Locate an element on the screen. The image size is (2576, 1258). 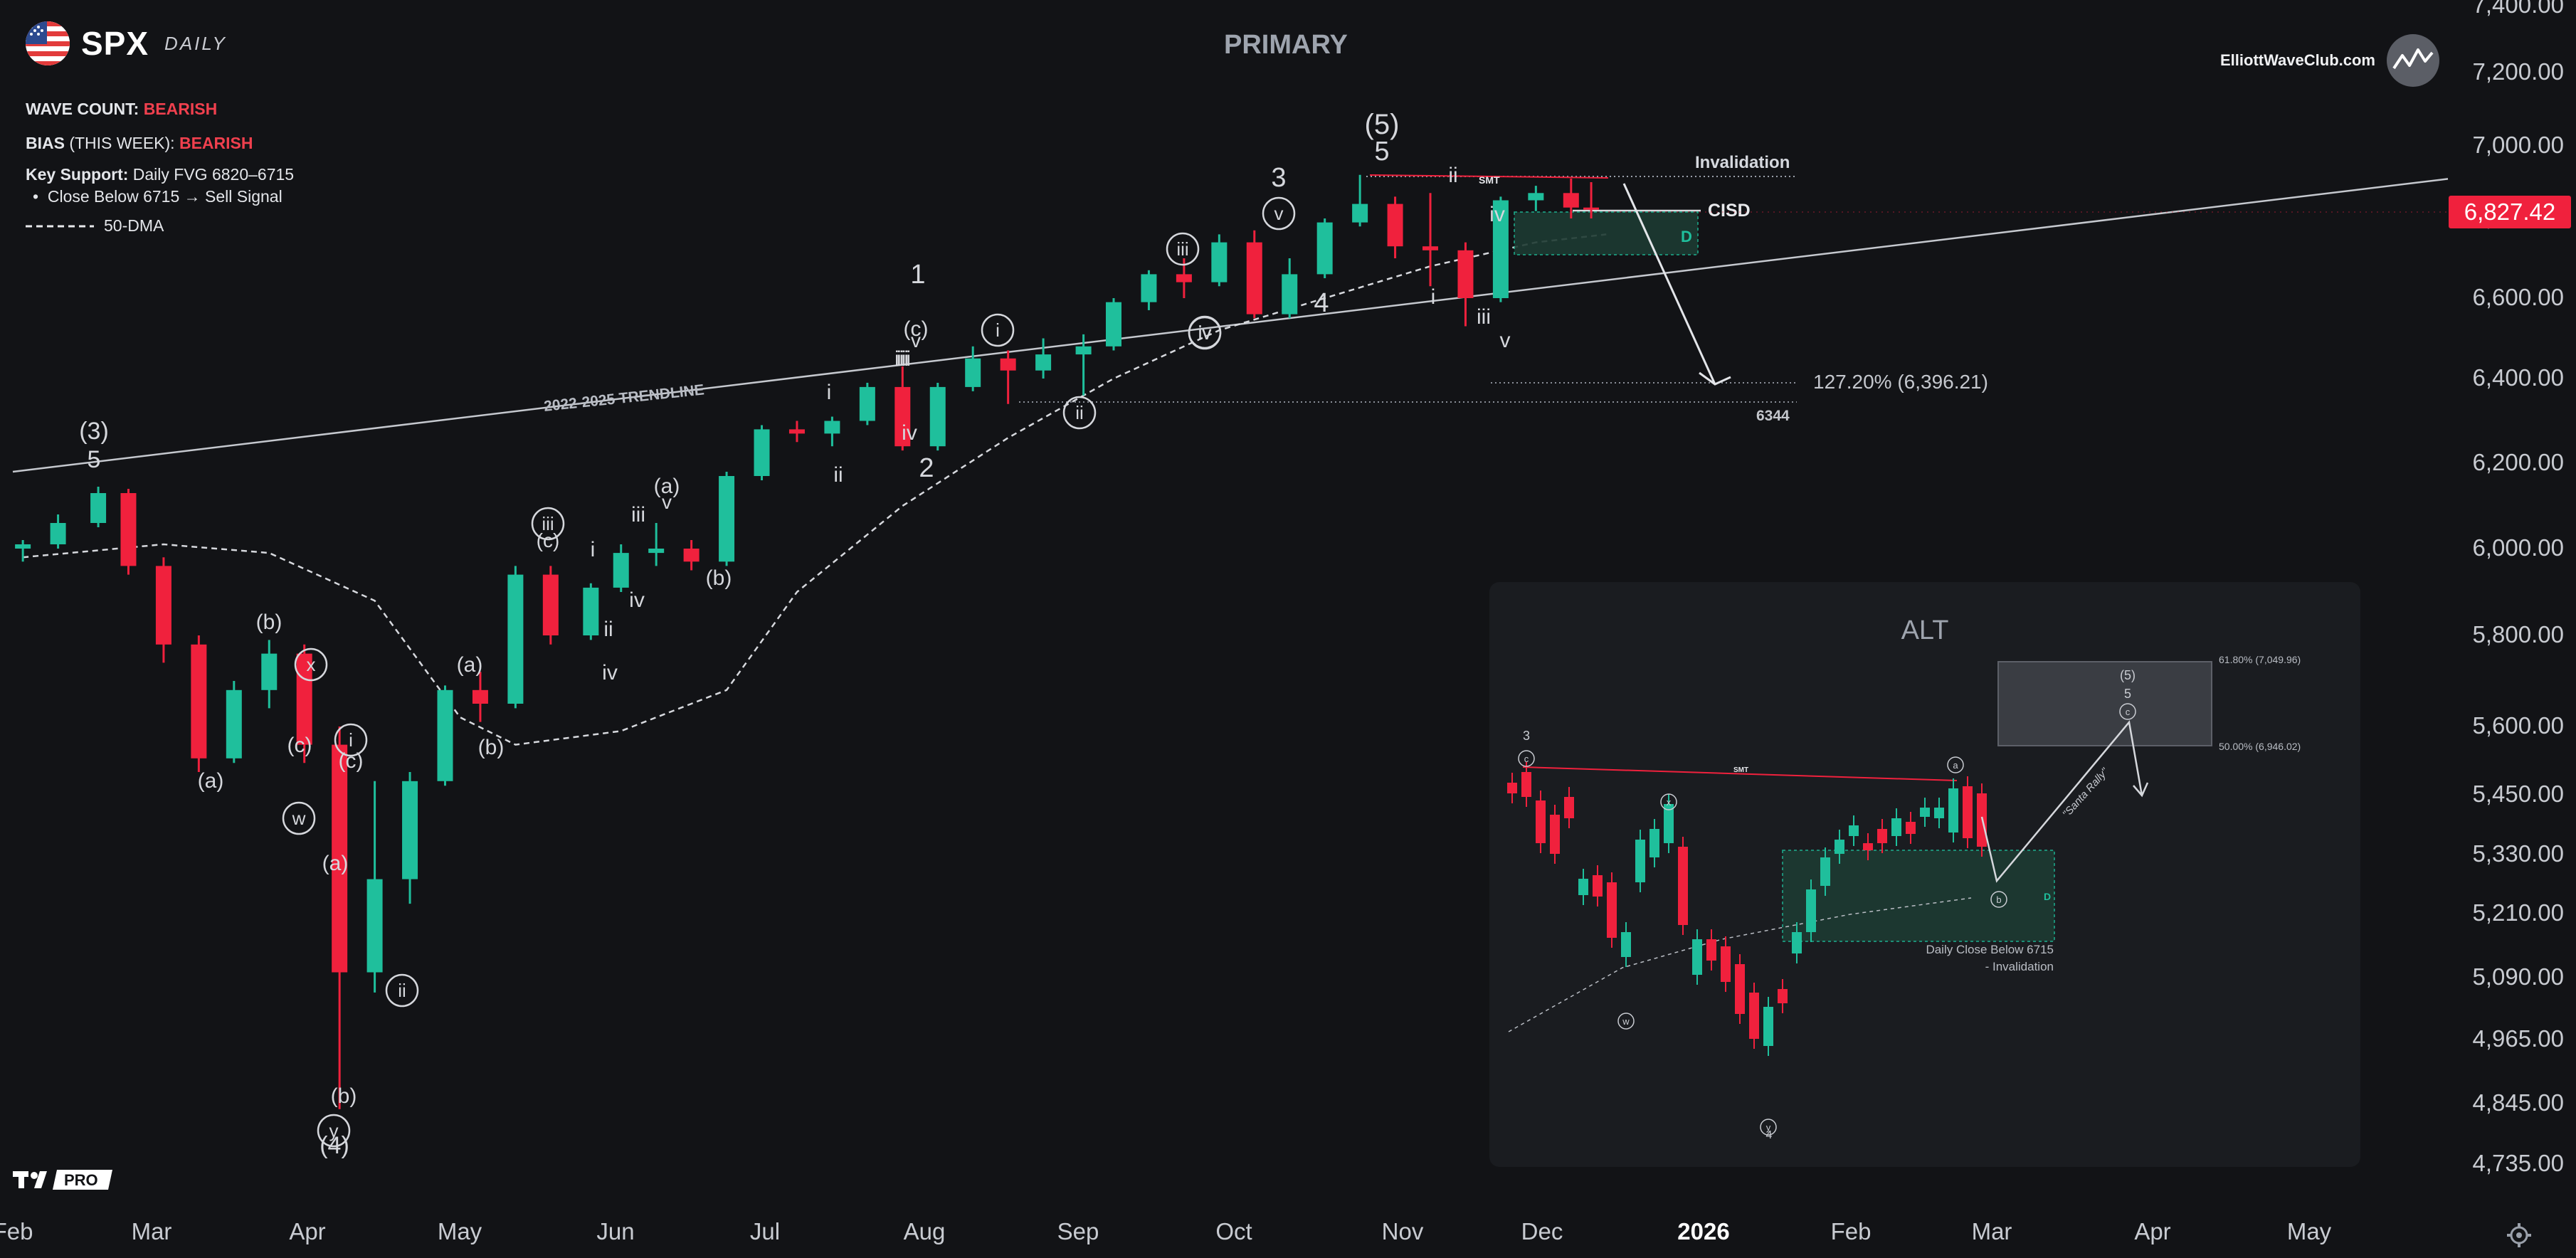
wave-label: 3 is located at coordinates (1278, 178).